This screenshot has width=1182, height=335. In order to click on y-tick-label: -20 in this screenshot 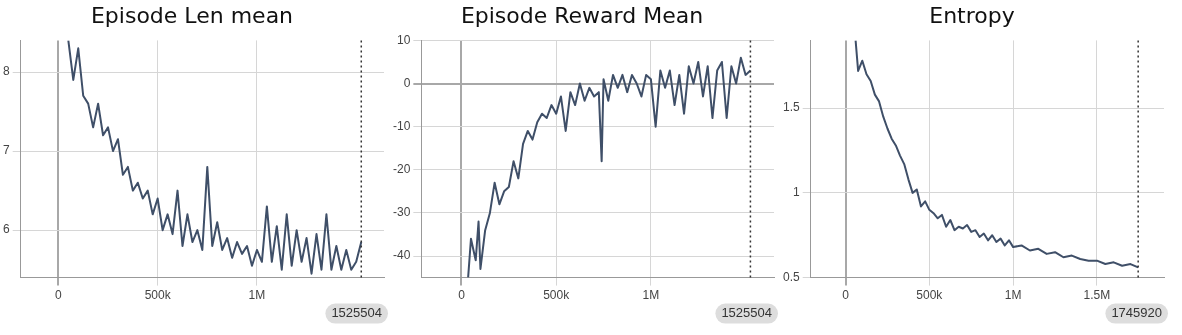, I will do `click(402, 169)`.